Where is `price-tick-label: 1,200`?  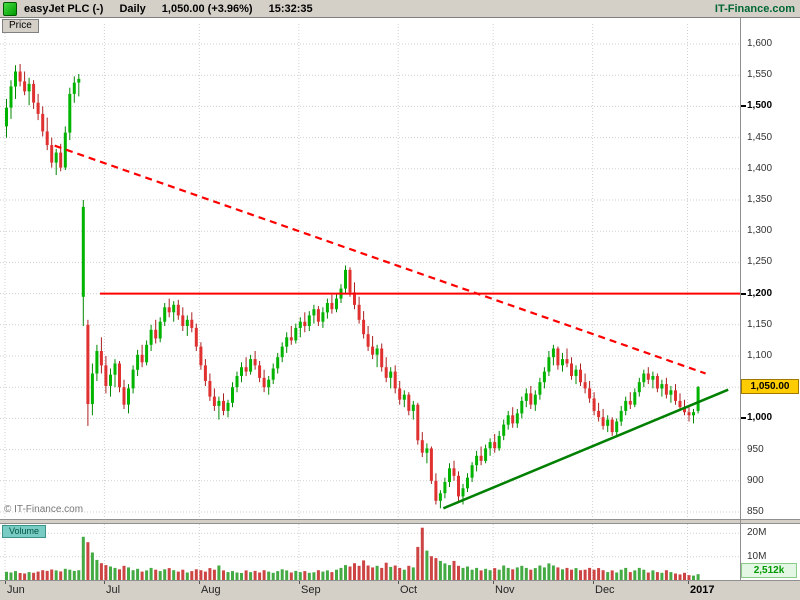 price-tick-label: 1,200 is located at coordinates (760, 293).